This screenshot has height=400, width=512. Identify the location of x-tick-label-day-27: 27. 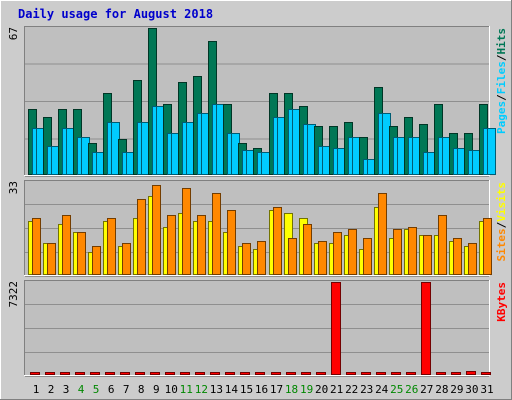
(426, 389).